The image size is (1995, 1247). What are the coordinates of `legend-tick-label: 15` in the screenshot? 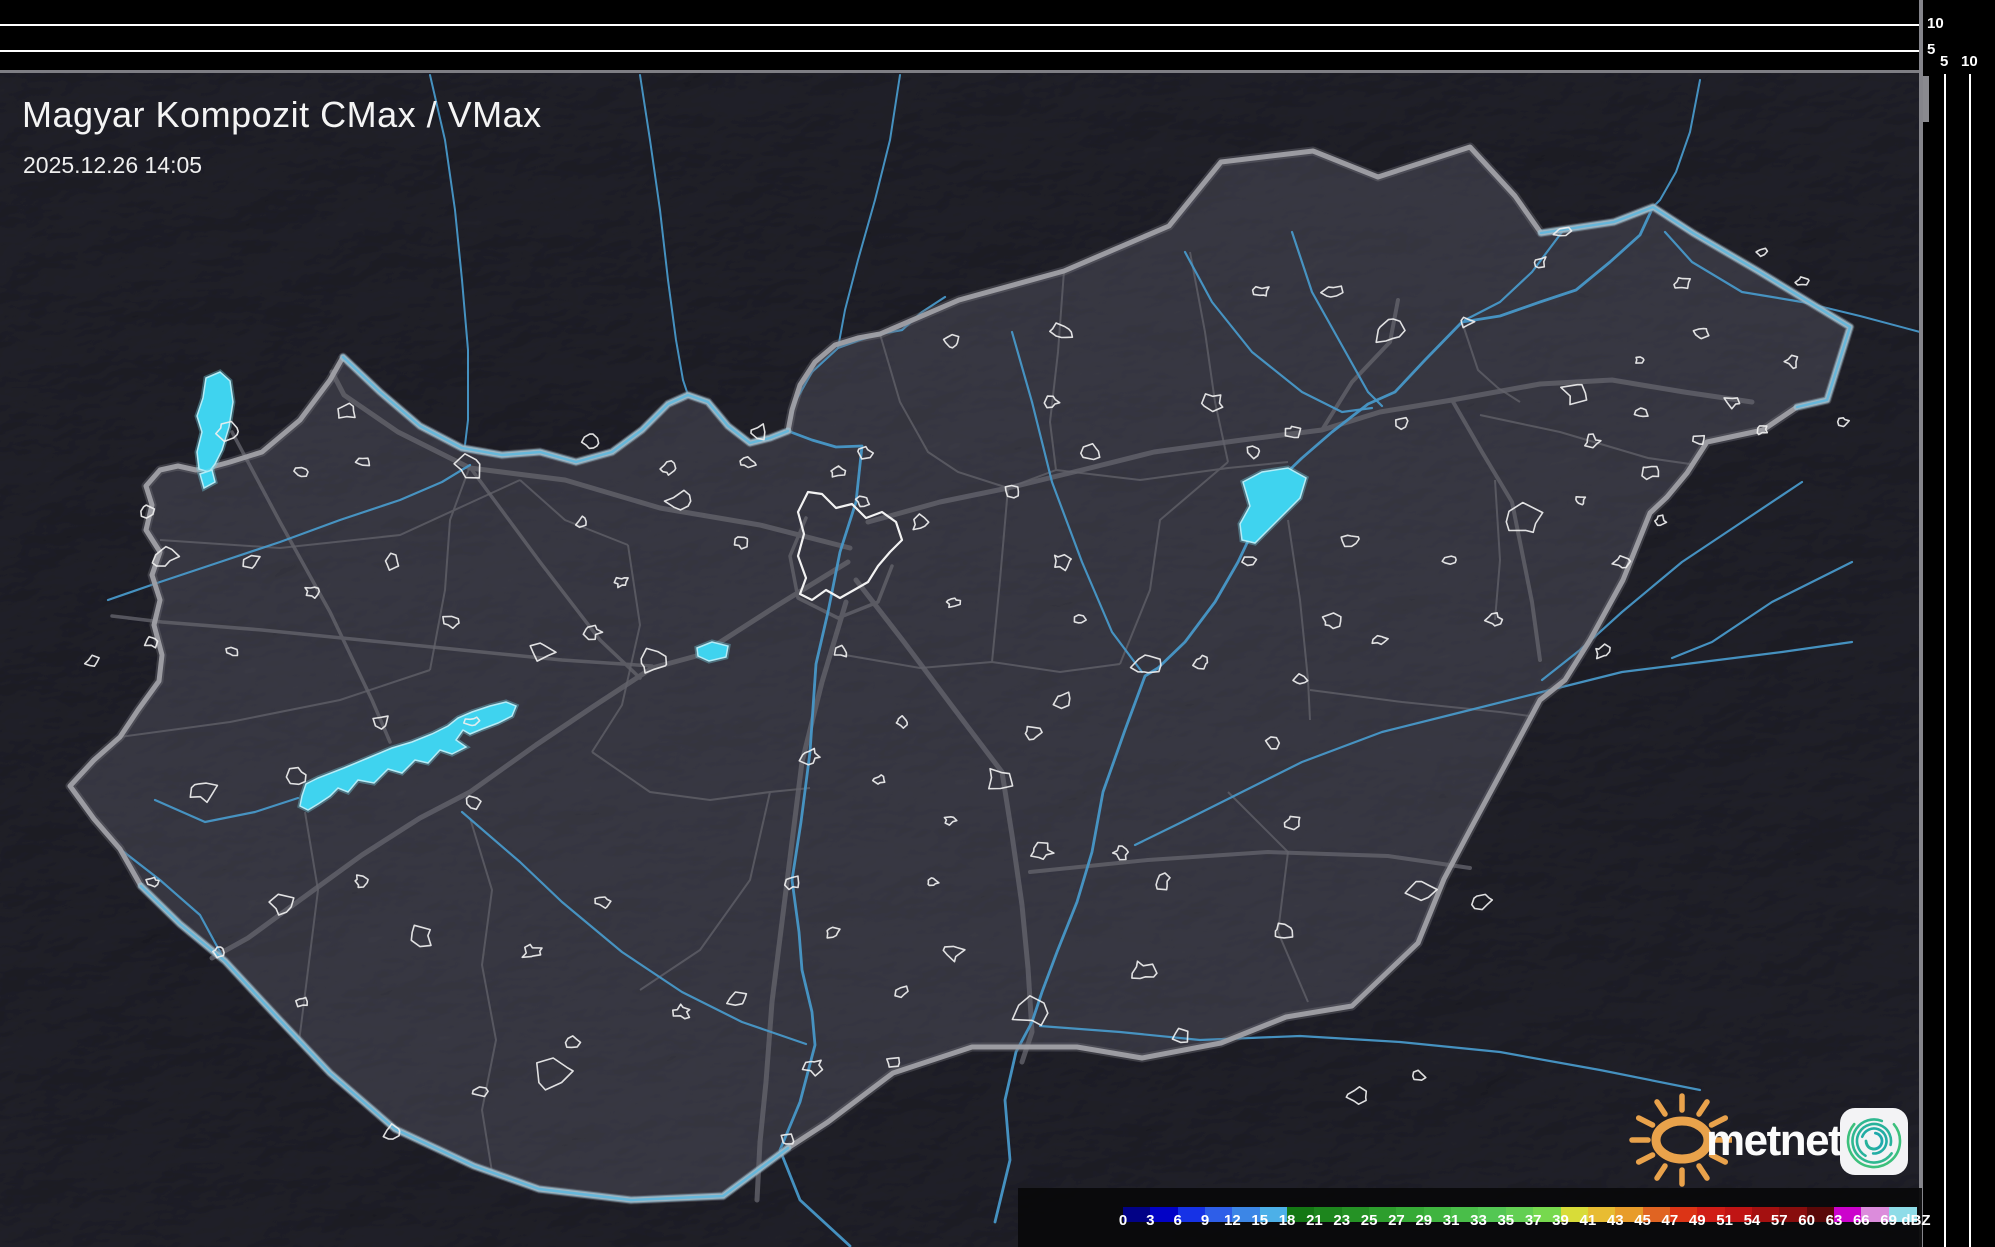 It's located at (1260, 1220).